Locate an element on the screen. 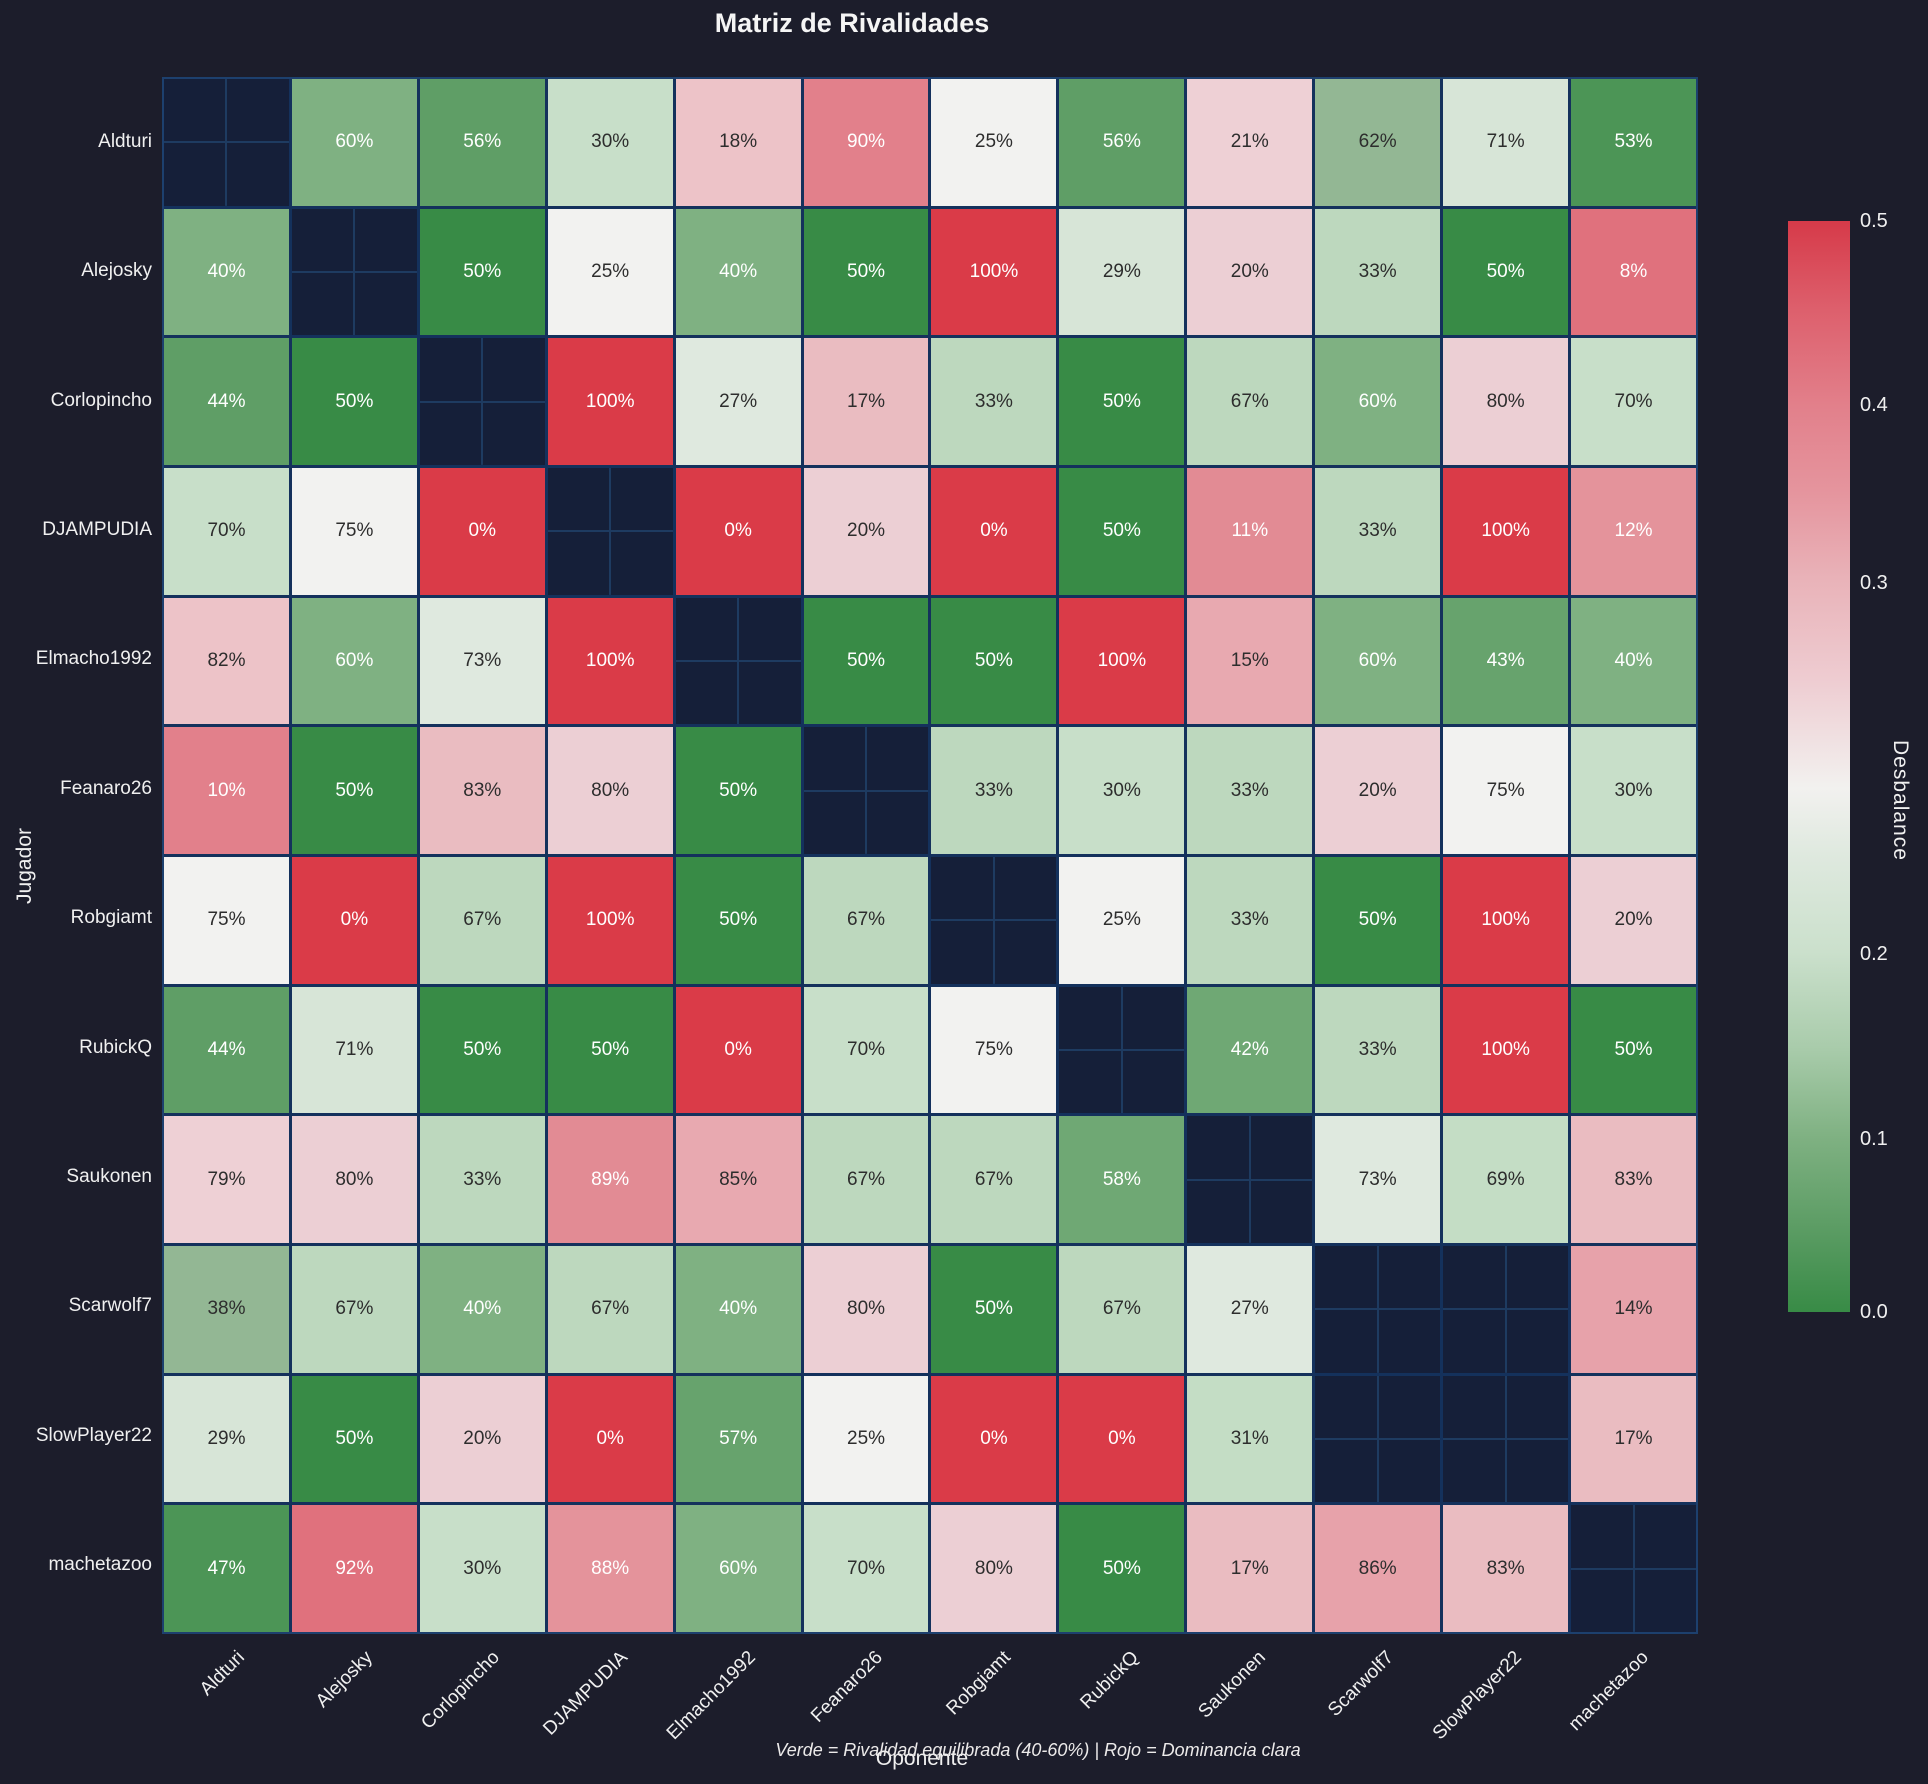 The width and height of the screenshot is (1928, 1784). heatmap-cell: 58% is located at coordinates (1122, 1179).